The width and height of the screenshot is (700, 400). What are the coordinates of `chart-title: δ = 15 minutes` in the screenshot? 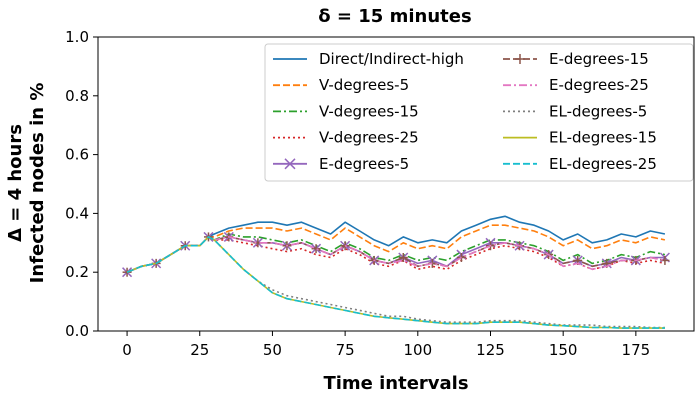 It's located at (394, 16).